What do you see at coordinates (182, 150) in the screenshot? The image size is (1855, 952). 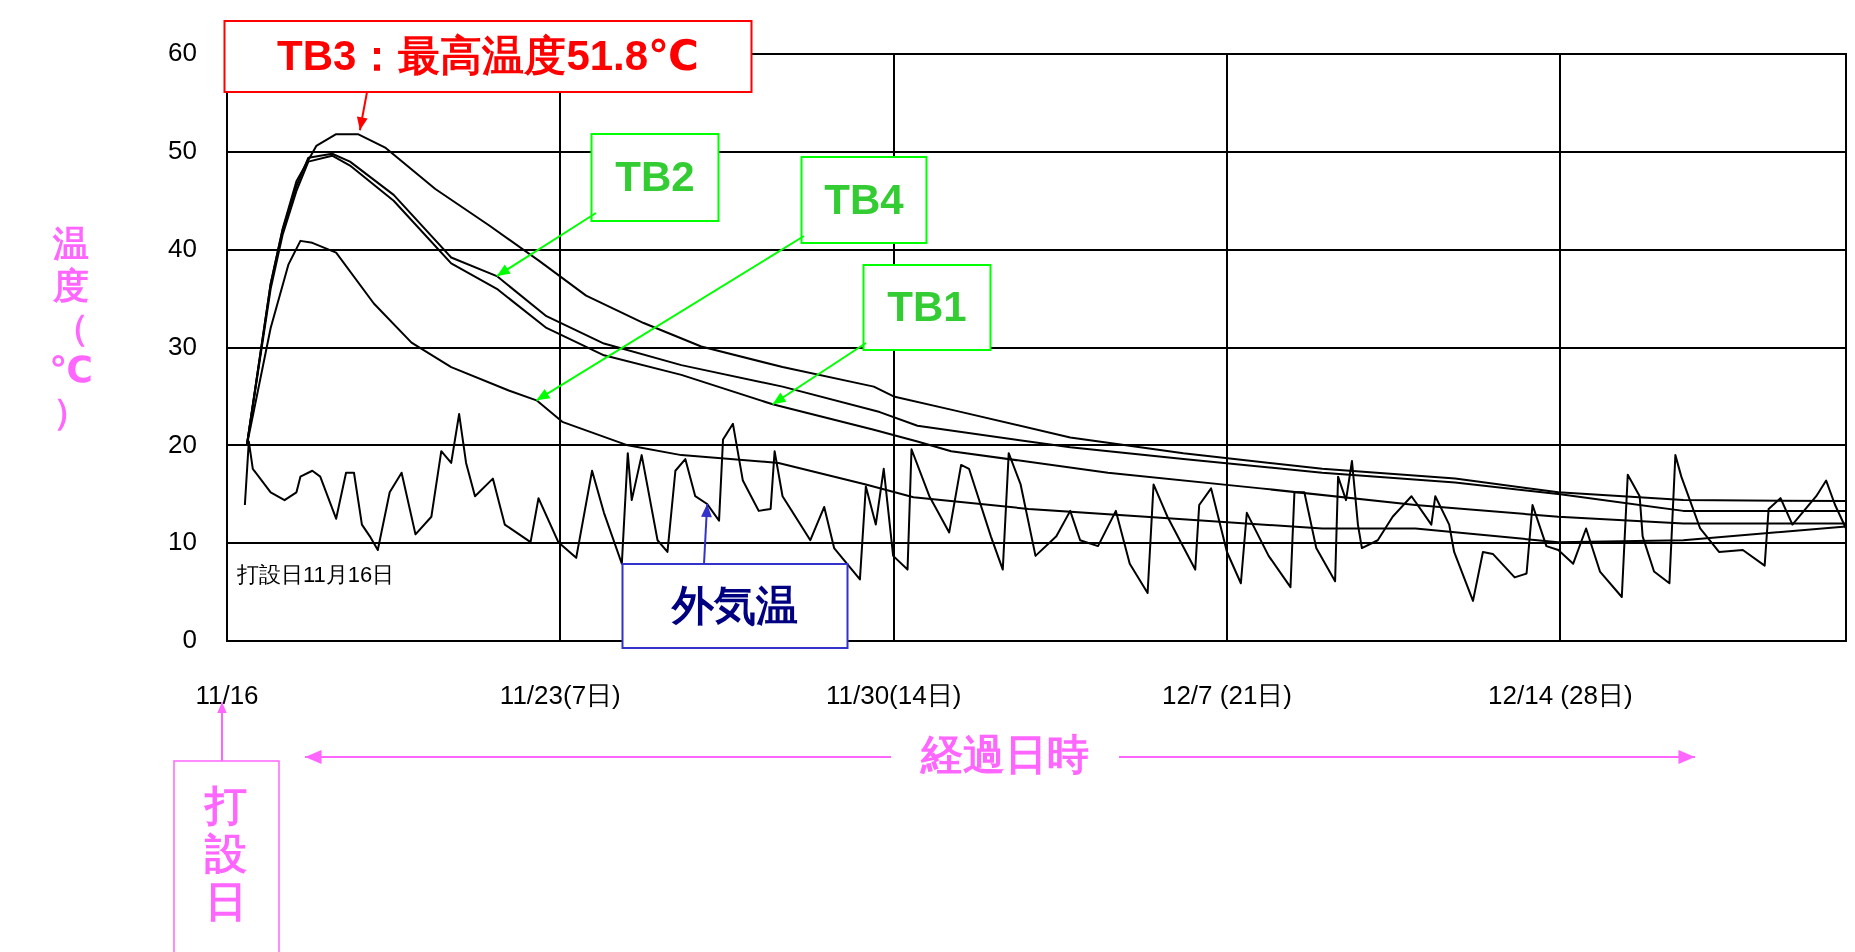 I see `y-tick-label: 50` at bounding box center [182, 150].